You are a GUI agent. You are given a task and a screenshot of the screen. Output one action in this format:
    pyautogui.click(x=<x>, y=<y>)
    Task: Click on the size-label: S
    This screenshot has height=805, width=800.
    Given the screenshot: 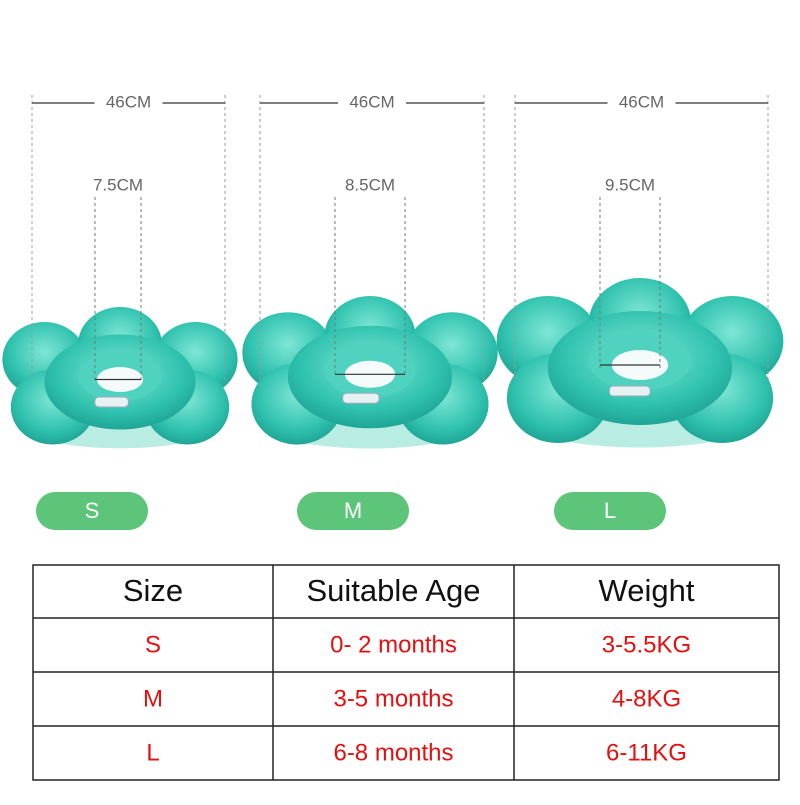 What is the action you would take?
    pyautogui.click(x=92, y=510)
    